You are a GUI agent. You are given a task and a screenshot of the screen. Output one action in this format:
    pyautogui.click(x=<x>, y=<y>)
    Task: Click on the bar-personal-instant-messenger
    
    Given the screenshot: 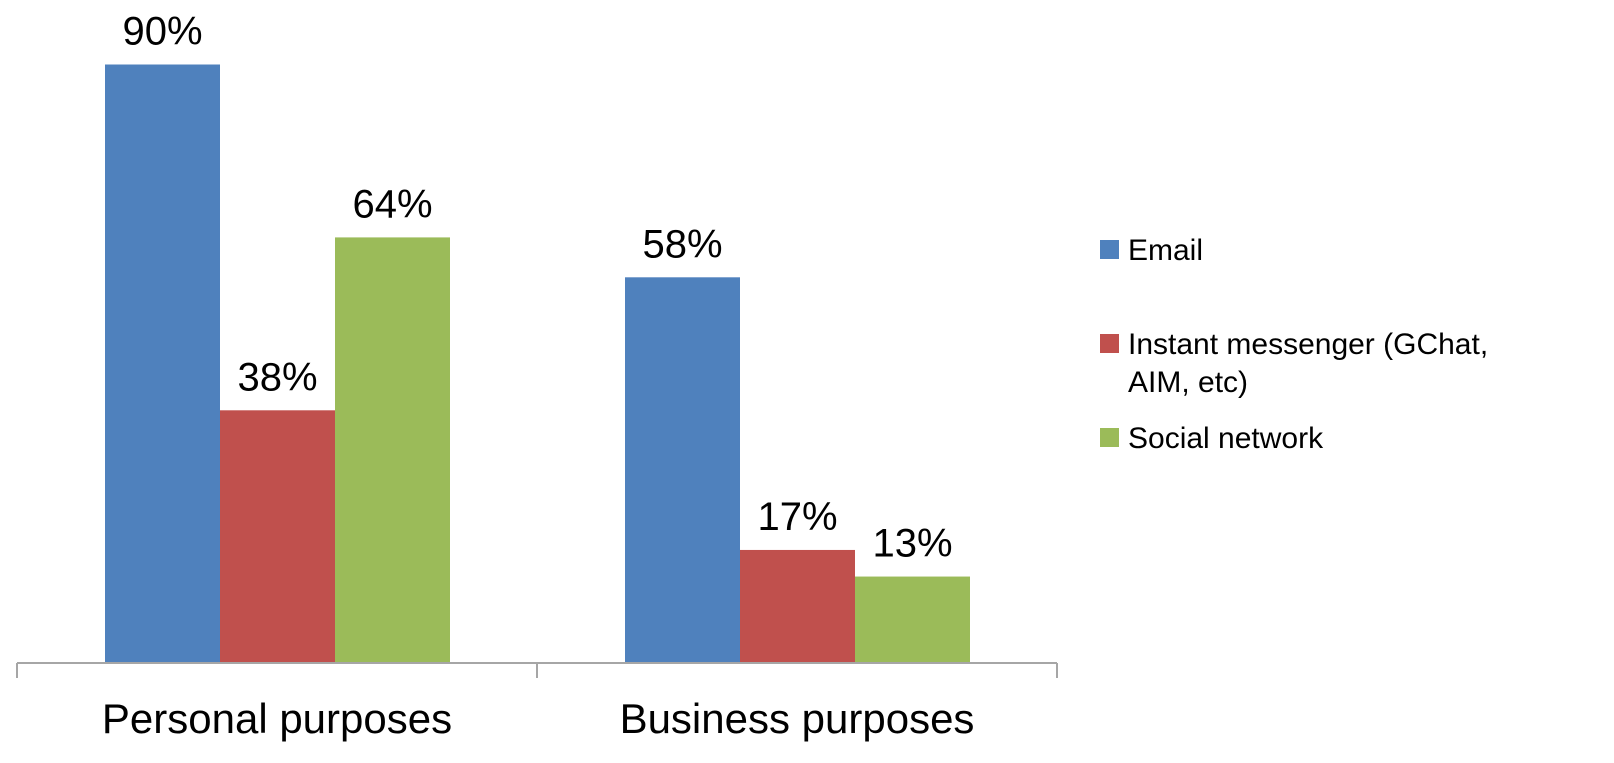 What is the action you would take?
    pyautogui.click(x=277, y=536)
    